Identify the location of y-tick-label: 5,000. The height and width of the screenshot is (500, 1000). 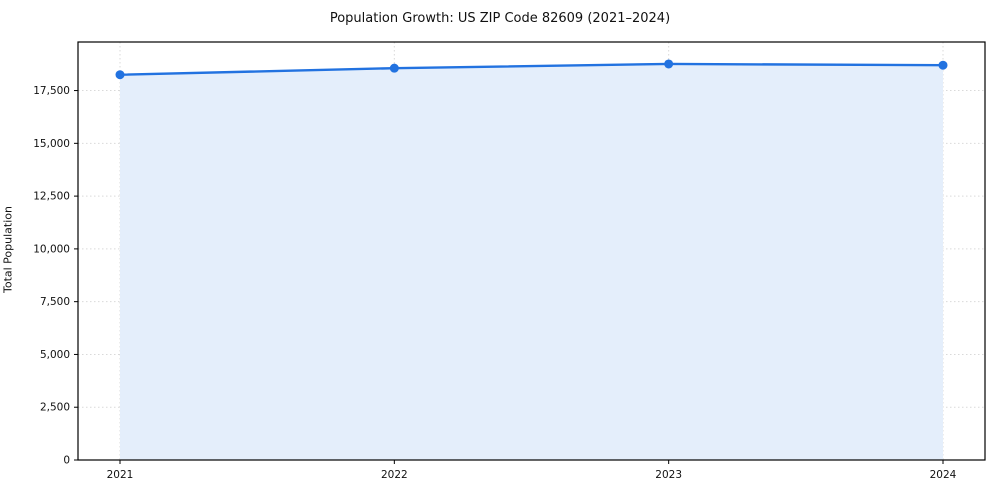
(55, 355).